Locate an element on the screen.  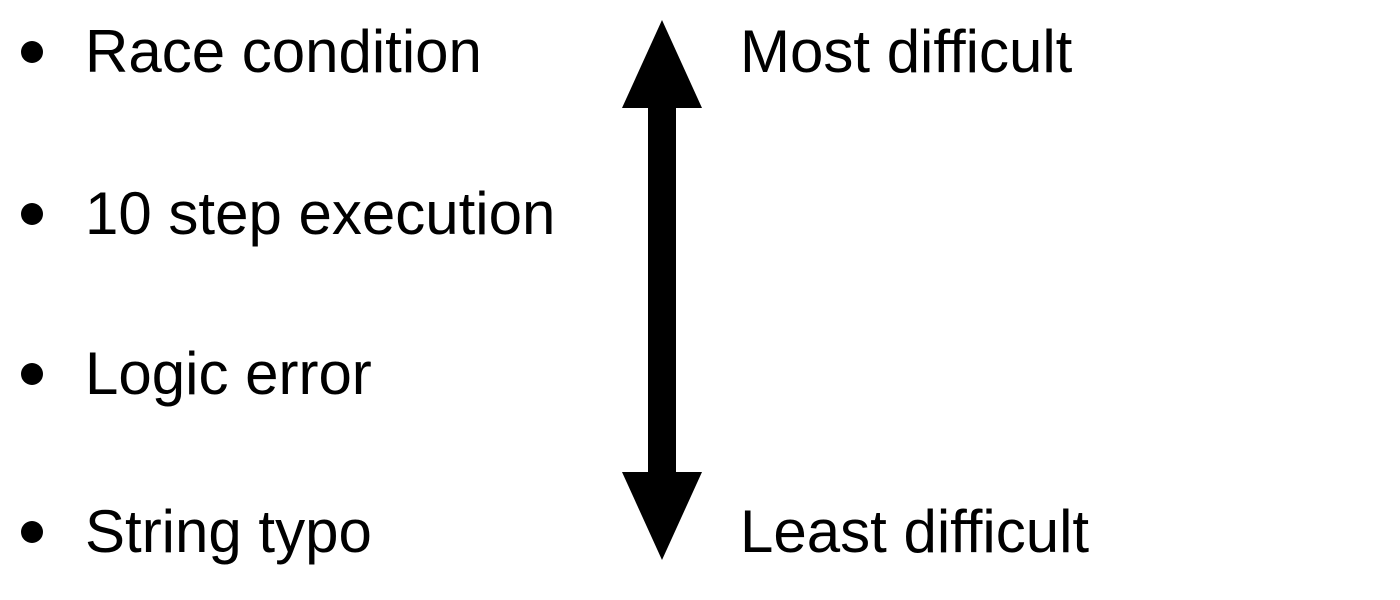
list-item: Logic error is located at coordinates (310, 374).